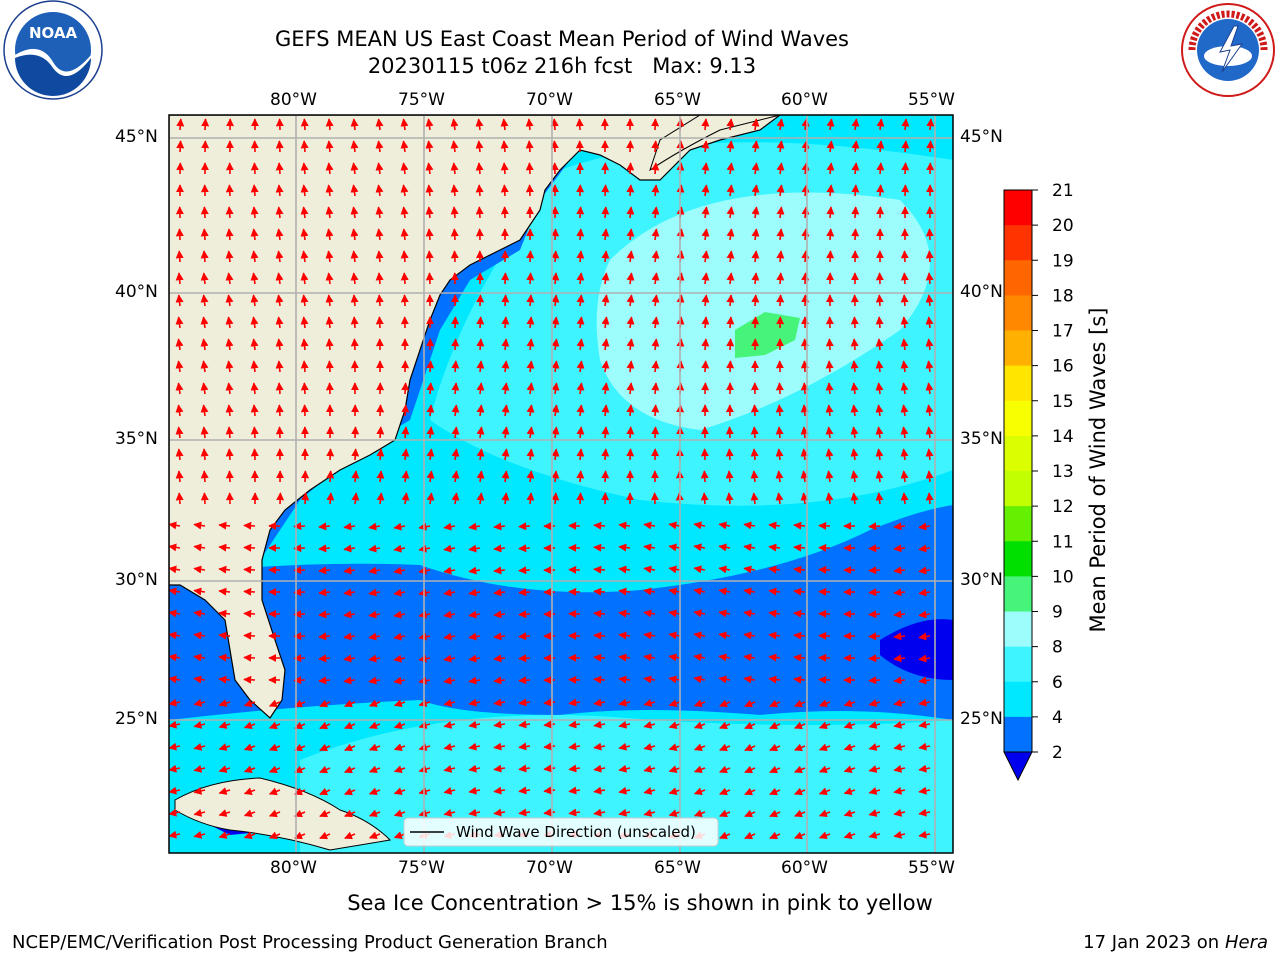 The image size is (1280, 960). I want to click on colorbar-tick-label: 4, so click(1057, 718).